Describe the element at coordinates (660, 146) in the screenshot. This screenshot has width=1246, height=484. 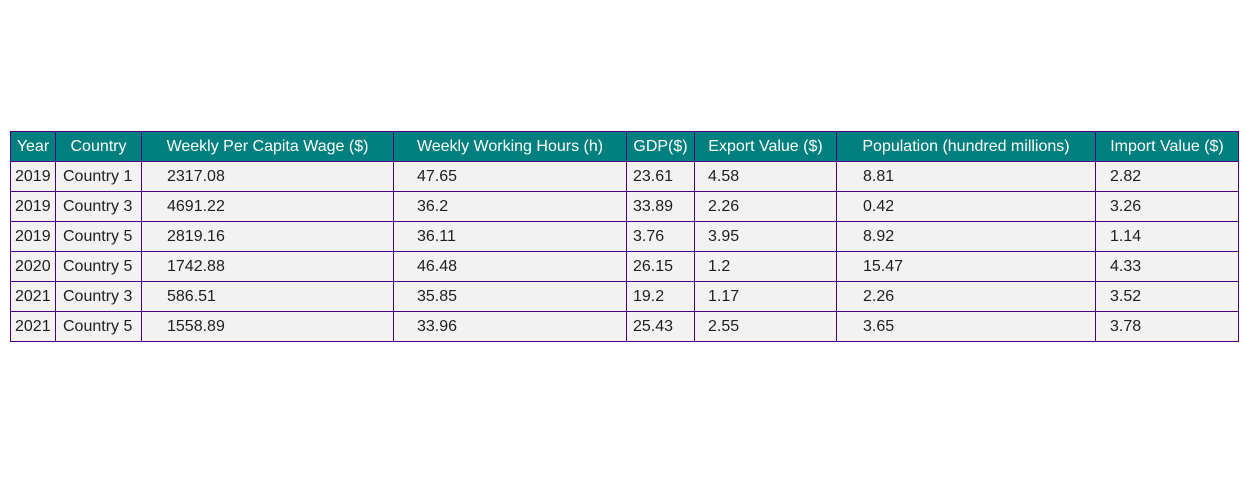
I see `header-gdp: GDP($)` at that location.